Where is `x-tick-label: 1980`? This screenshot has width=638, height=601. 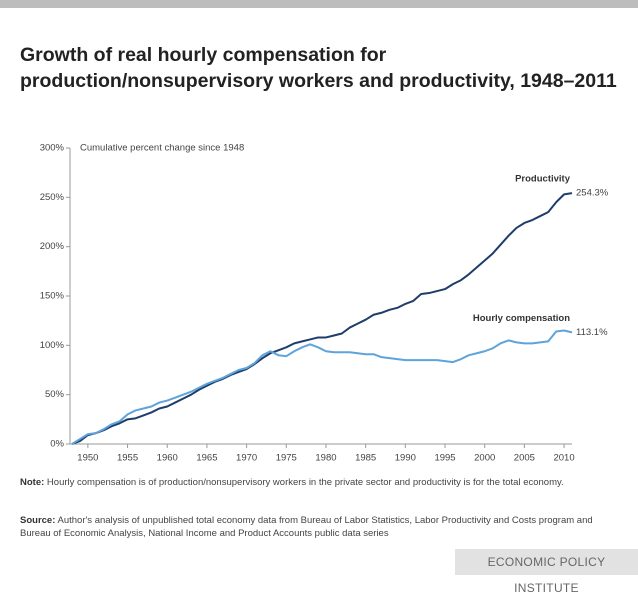
x-tick-label: 1980 is located at coordinates (325, 458).